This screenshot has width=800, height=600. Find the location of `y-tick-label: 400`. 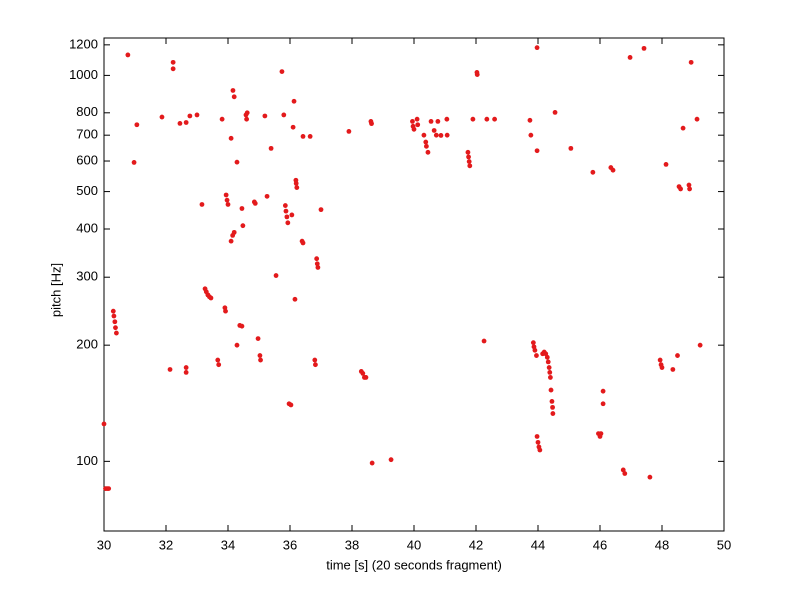

y-tick-label: 400 is located at coordinates (87, 227).